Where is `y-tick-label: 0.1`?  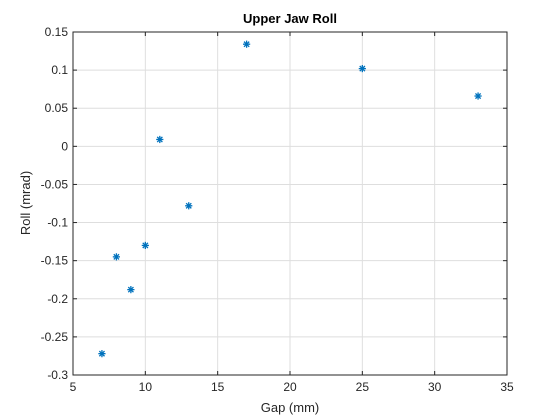 y-tick-label: 0.1 is located at coordinates (59, 70).